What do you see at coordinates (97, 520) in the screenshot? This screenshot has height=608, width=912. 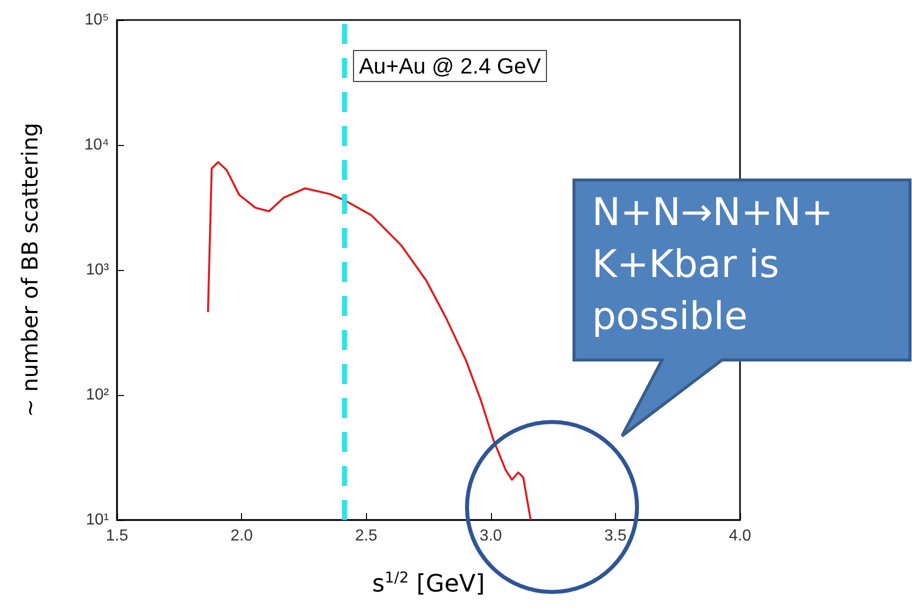 I see `y-tick-label: 10¹` at bounding box center [97, 520].